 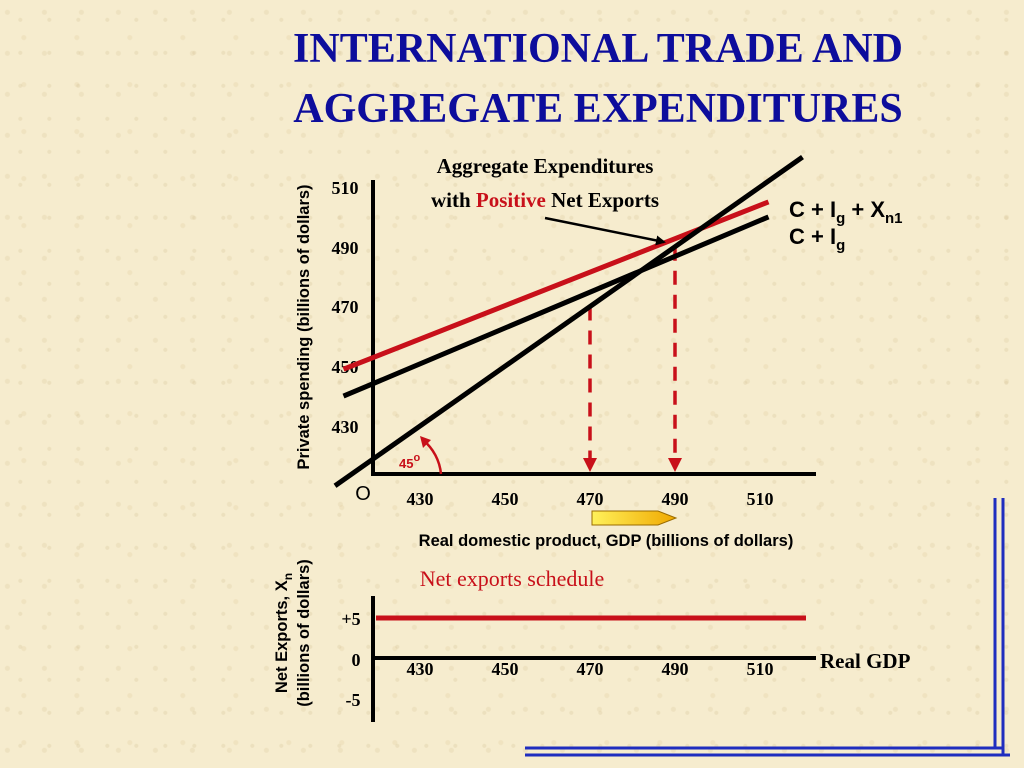 What do you see at coordinates (505, 499) in the screenshot?
I see `top-x-tick: 450` at bounding box center [505, 499].